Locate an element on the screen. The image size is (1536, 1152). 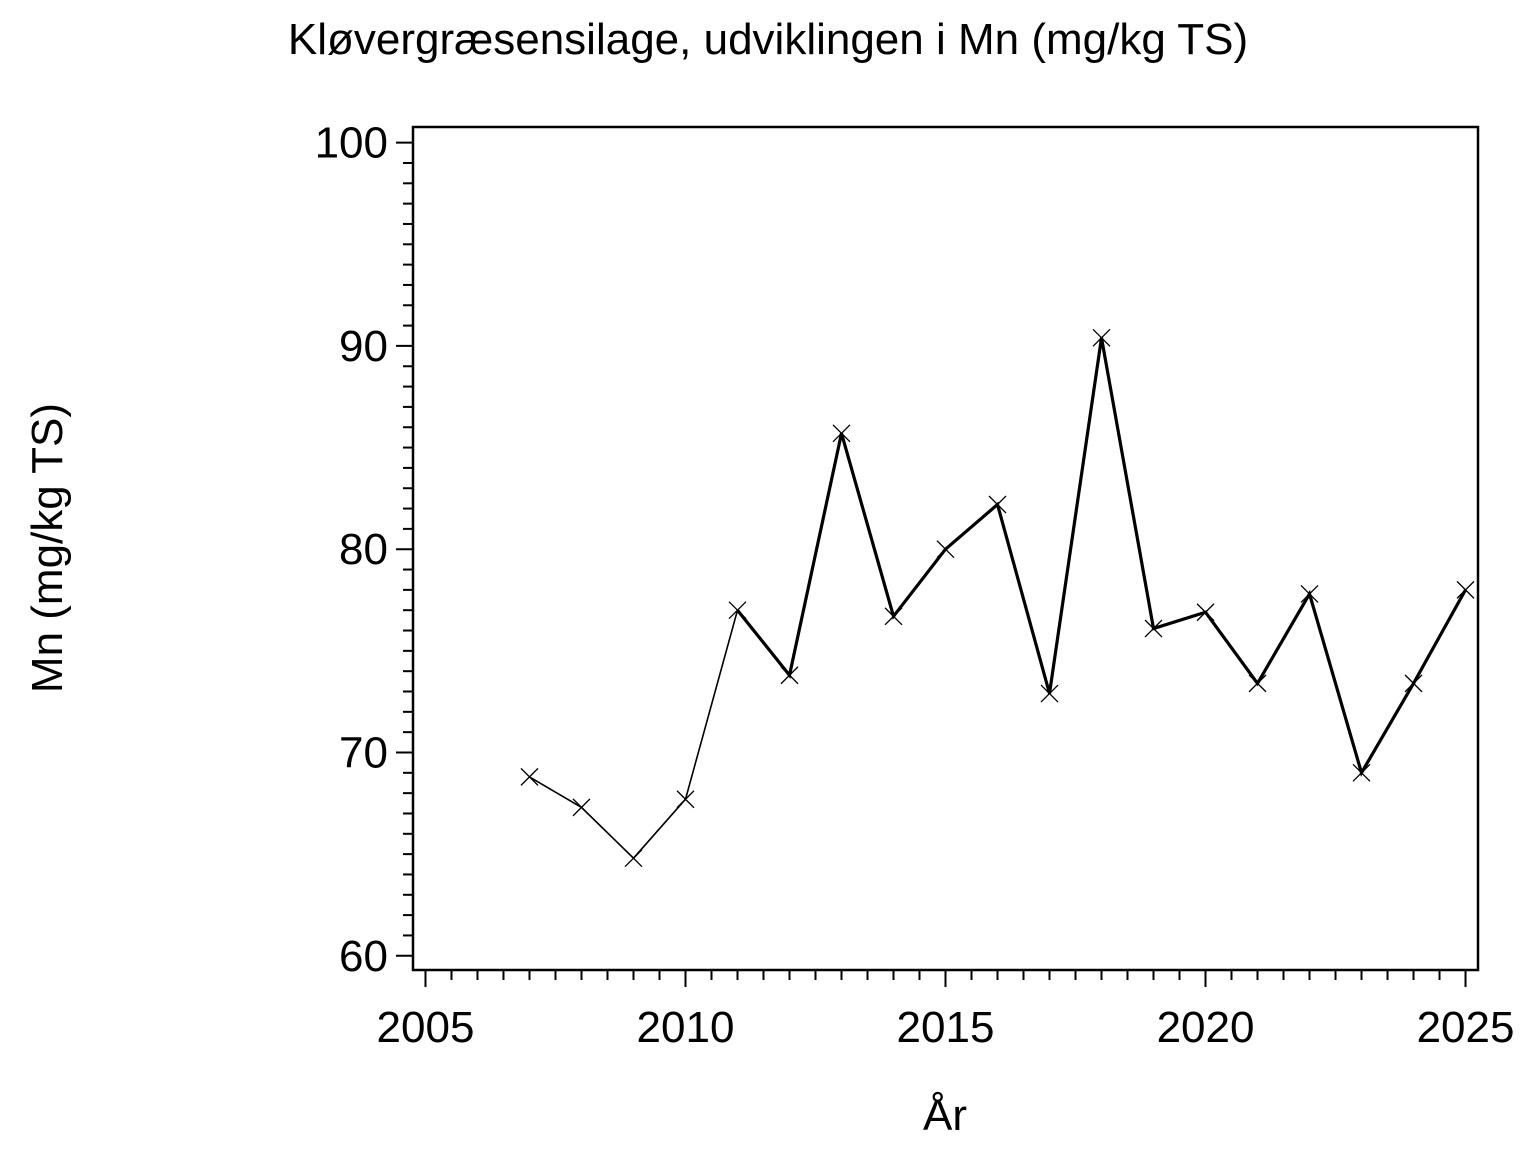
x-tick-label: 2010 is located at coordinates (686, 1027).